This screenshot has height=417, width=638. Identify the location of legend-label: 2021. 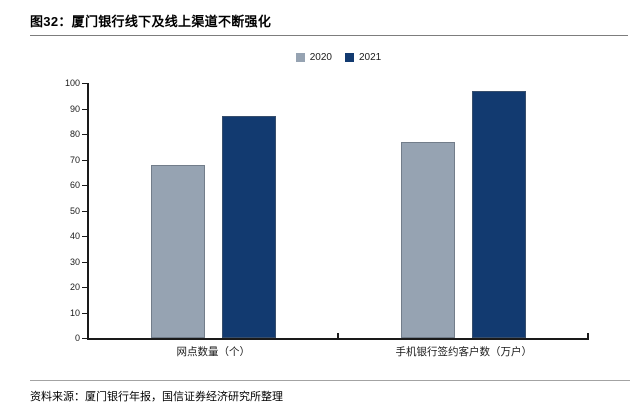
(370, 57).